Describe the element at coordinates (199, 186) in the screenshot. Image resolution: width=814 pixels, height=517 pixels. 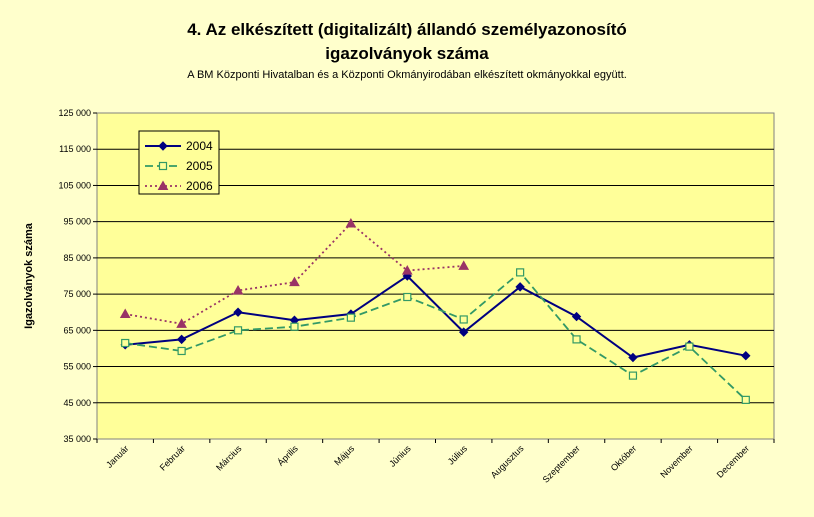
I see `legend-label: 2006` at that location.